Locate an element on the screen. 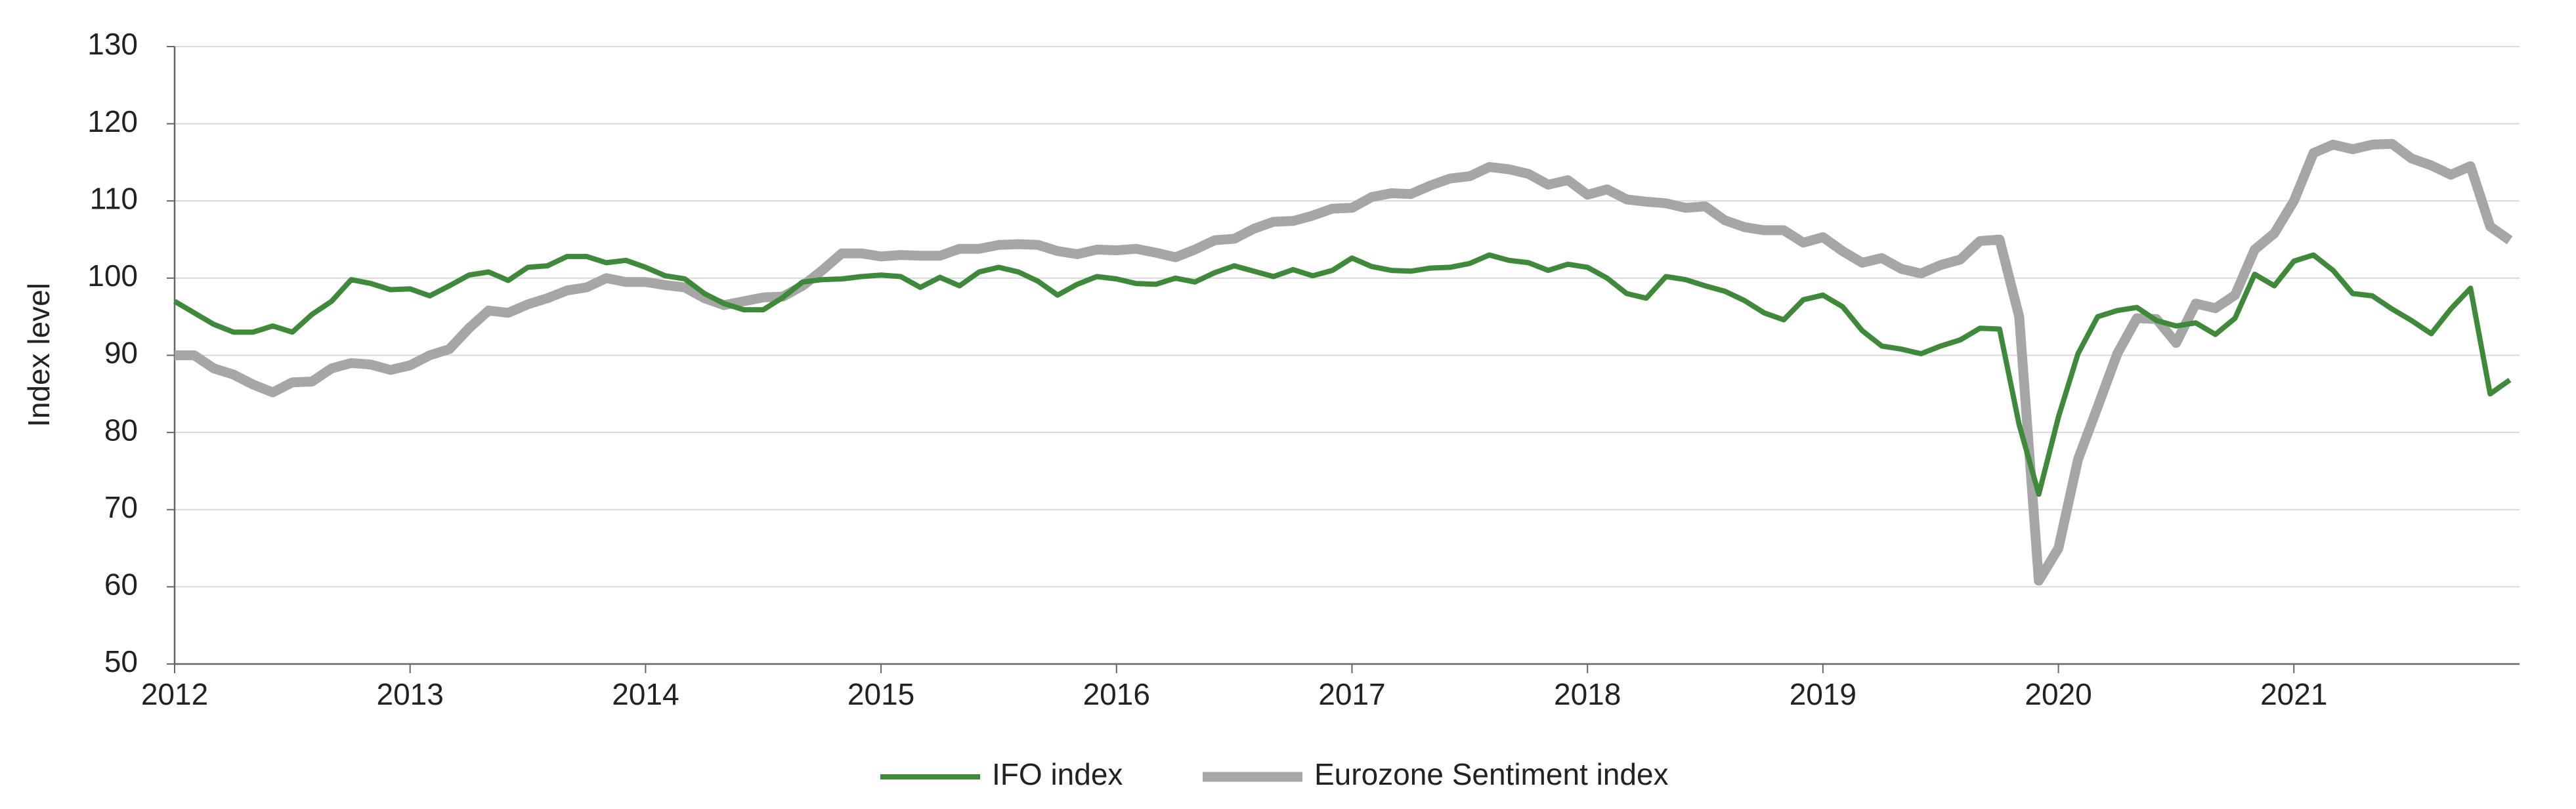 The width and height of the screenshot is (2576, 809). y-tick-label: 50 is located at coordinates (121, 661).